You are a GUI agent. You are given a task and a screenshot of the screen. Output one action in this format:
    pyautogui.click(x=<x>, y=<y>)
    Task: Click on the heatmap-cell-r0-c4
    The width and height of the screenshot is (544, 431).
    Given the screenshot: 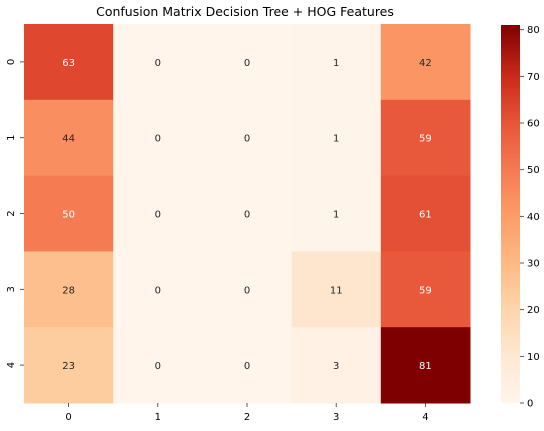 What is the action you would take?
    pyautogui.click(x=425, y=62)
    